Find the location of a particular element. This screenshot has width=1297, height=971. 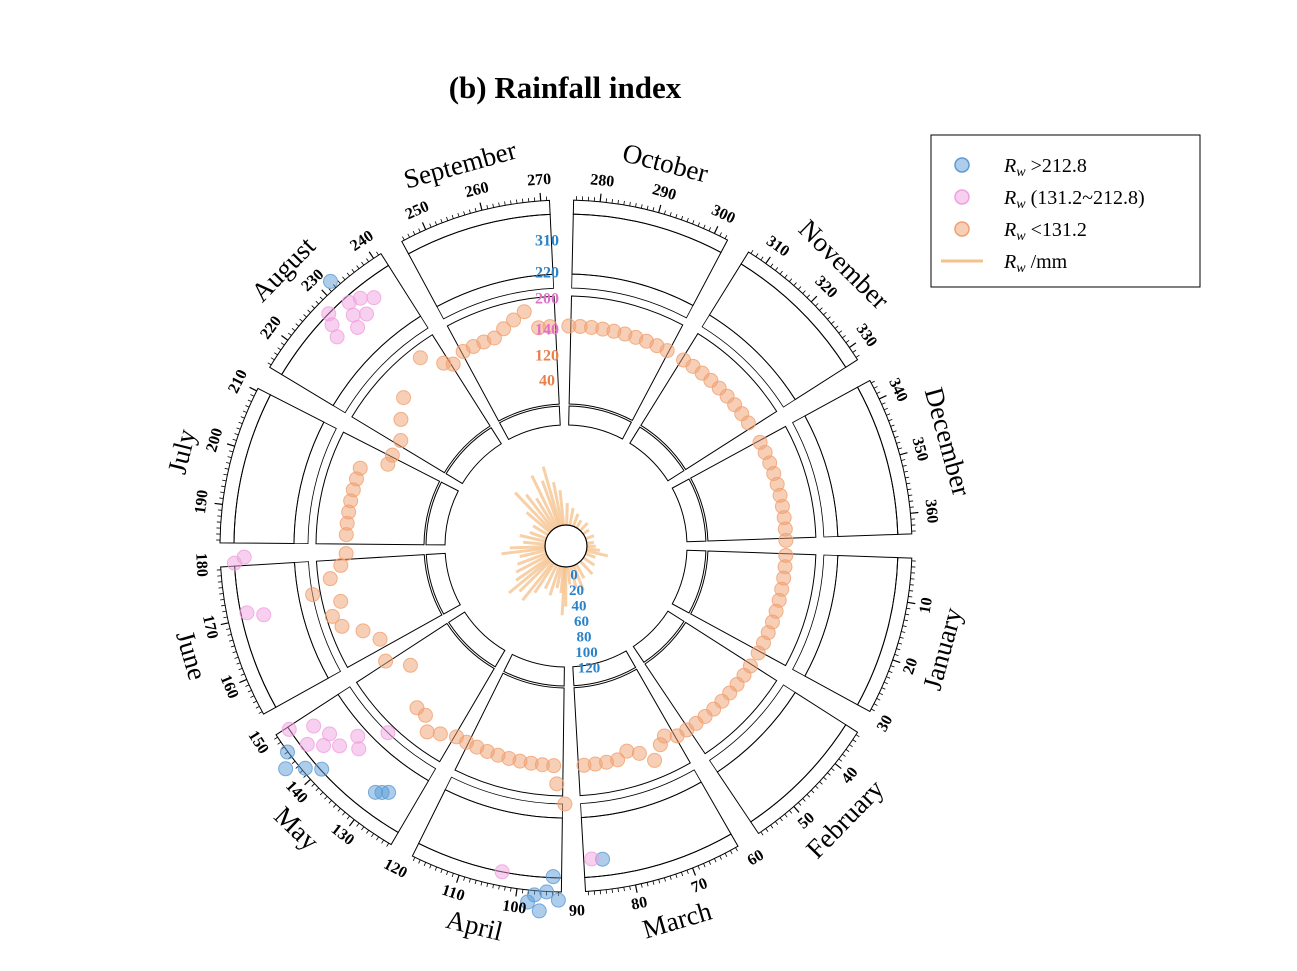

day-tick-label: 310 is located at coordinates (777, 247).